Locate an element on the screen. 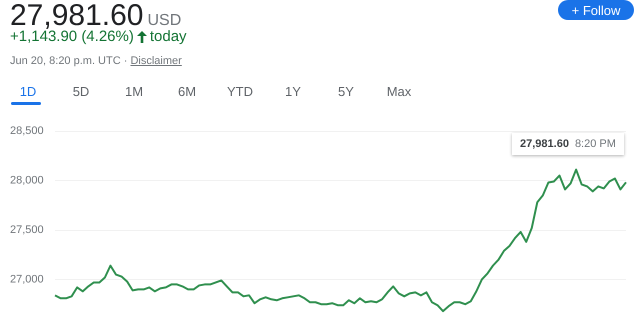 The height and width of the screenshot is (327, 640). text: 1M is located at coordinates (134, 91).